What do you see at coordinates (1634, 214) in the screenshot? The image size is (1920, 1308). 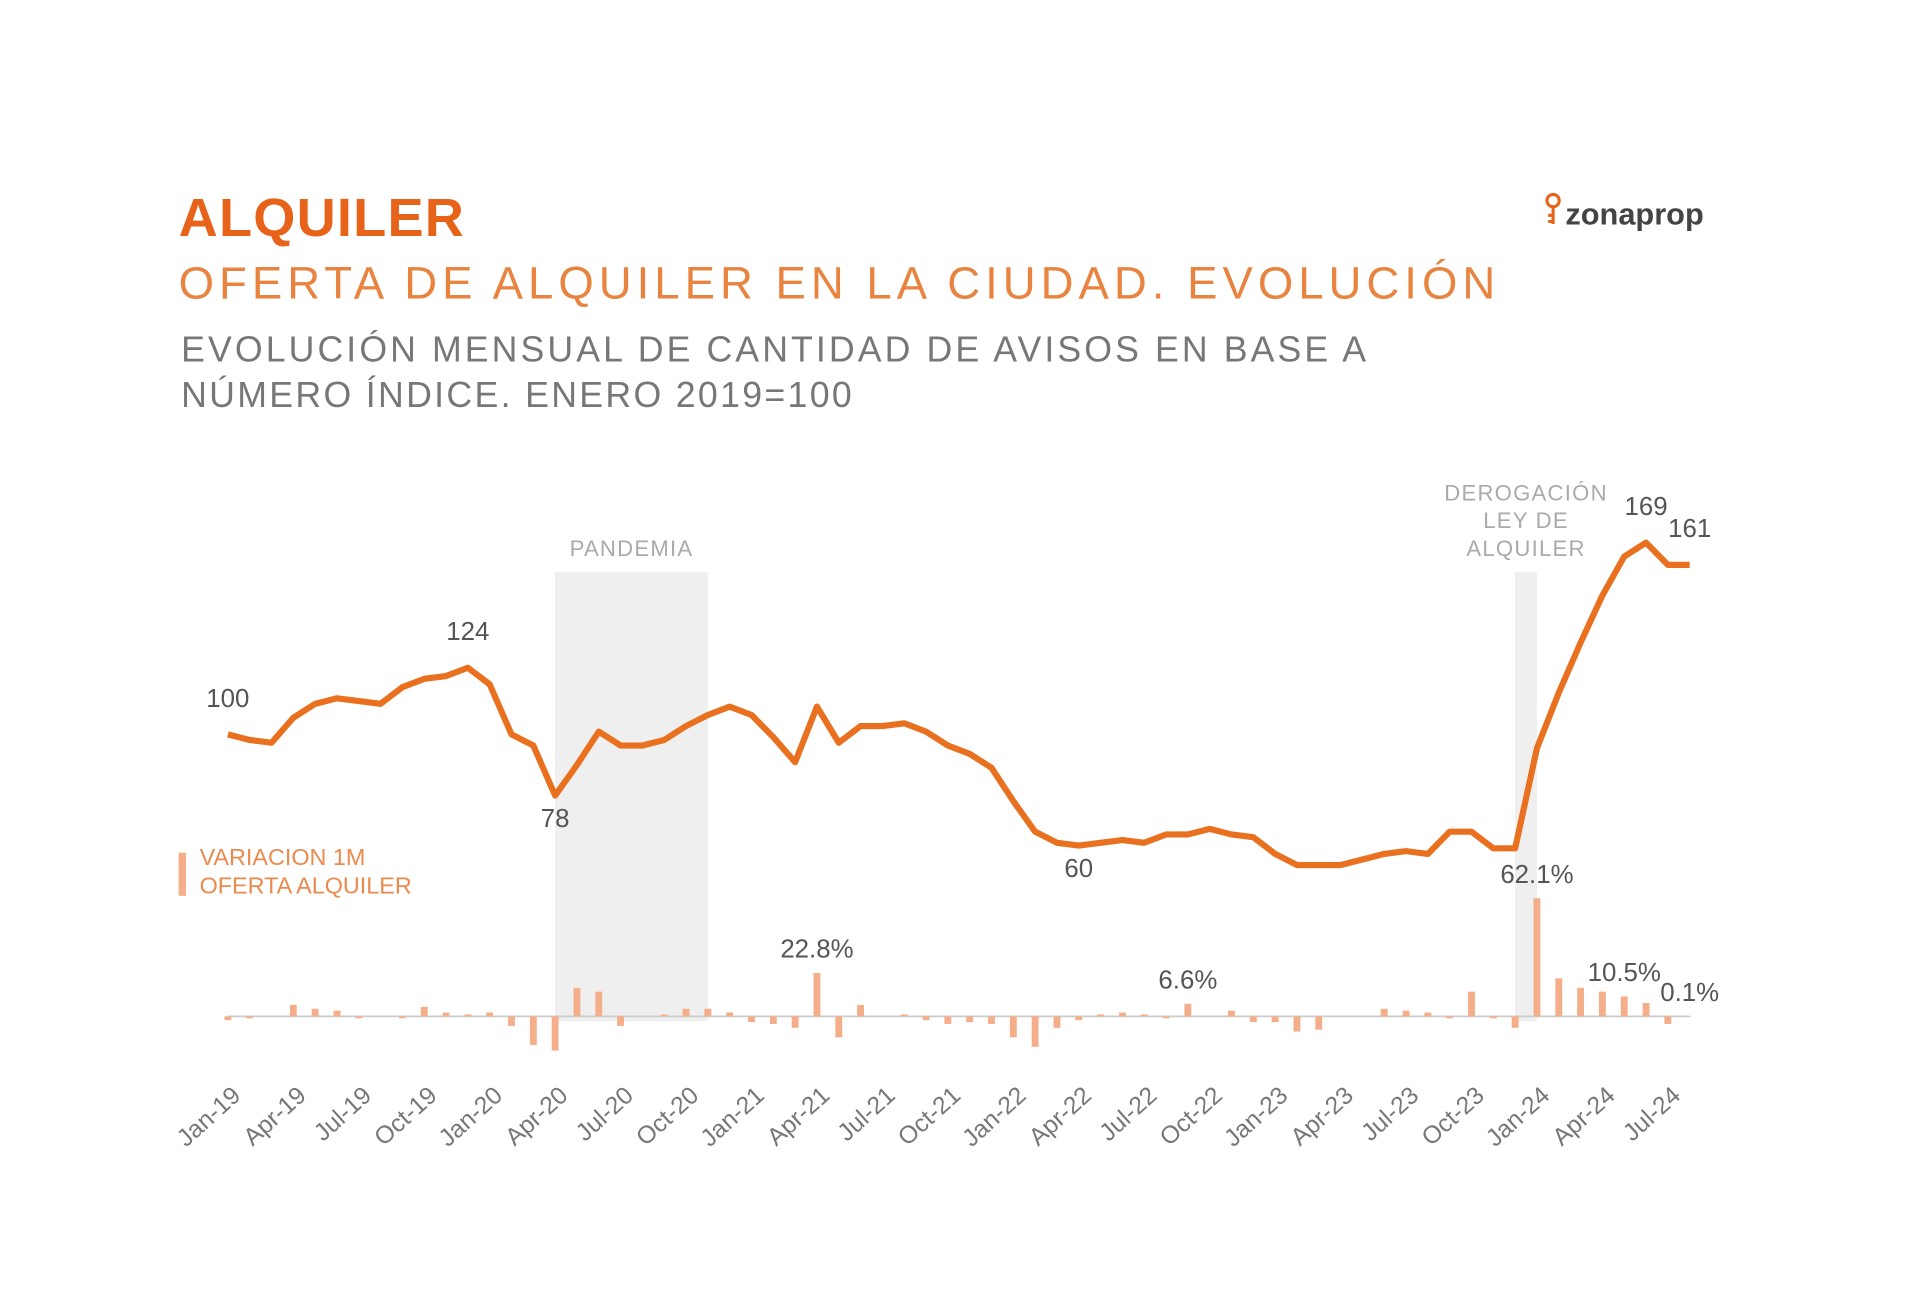 I see `brand-name: zonaprop` at bounding box center [1634, 214].